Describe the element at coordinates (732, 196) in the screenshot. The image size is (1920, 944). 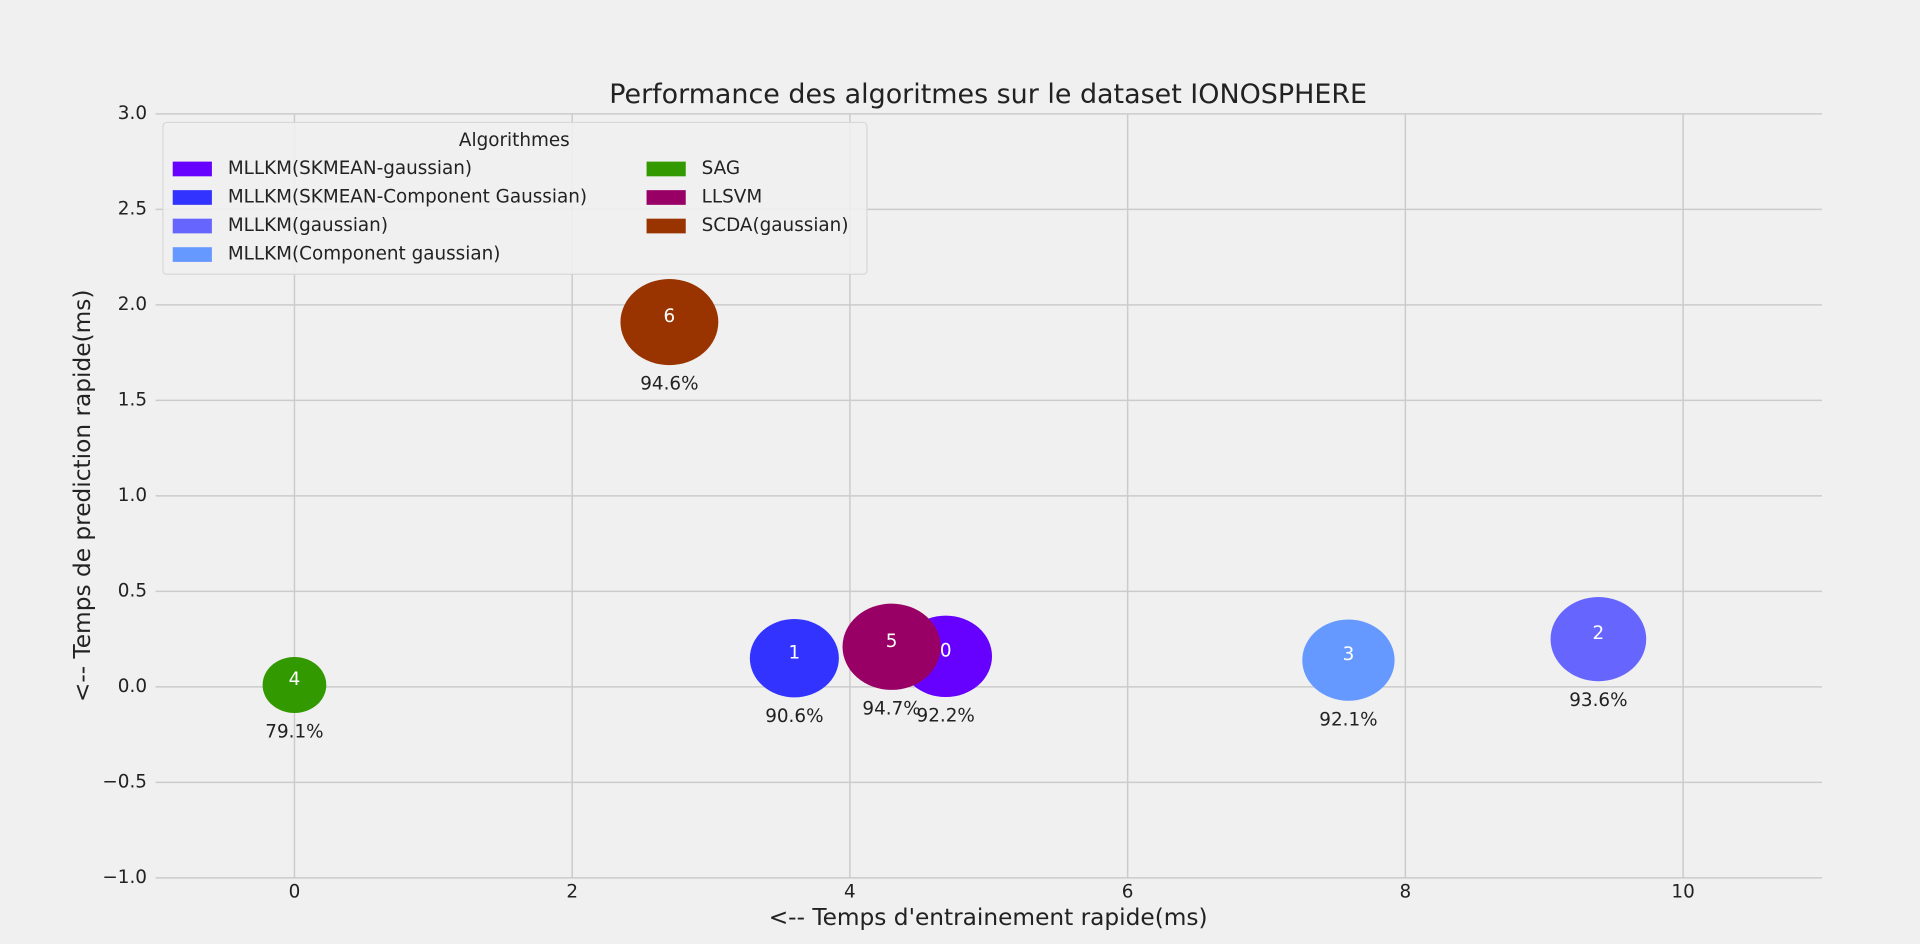
I see `legend-label: LLSVM` at that location.